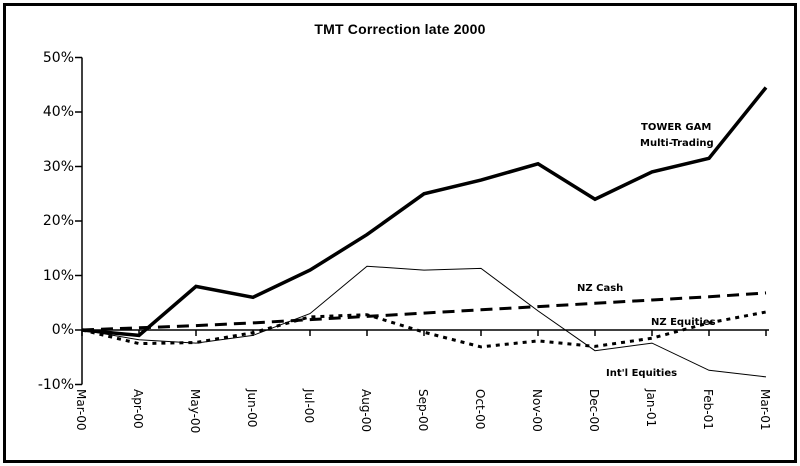 The width and height of the screenshot is (800, 466). Describe the element at coordinates (651, 408) in the screenshot. I see `x-axis-label: Jan-01` at that location.